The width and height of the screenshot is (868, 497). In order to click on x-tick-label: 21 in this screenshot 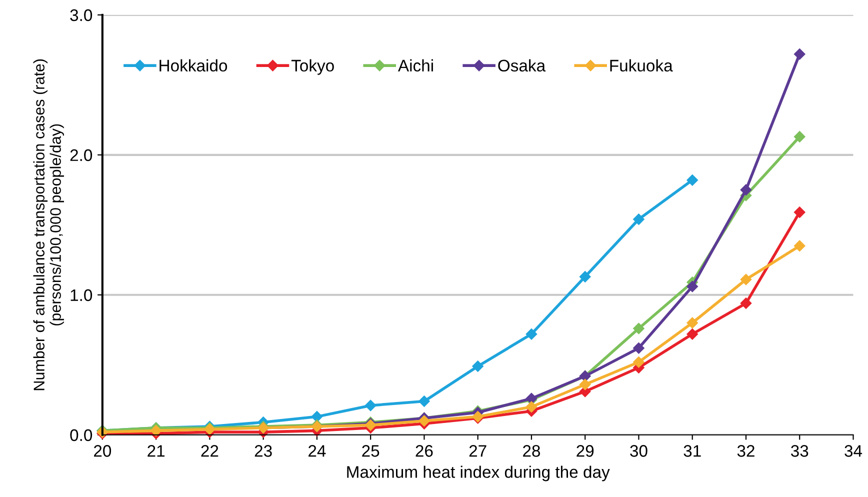, I will do `click(156, 451)`.